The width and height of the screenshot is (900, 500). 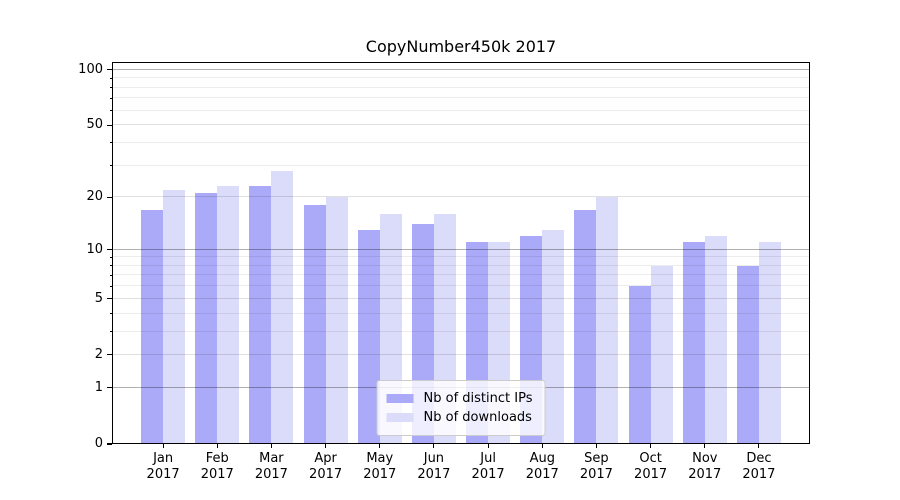 I want to click on y-tick-label-0: 0, so click(x=98, y=443).